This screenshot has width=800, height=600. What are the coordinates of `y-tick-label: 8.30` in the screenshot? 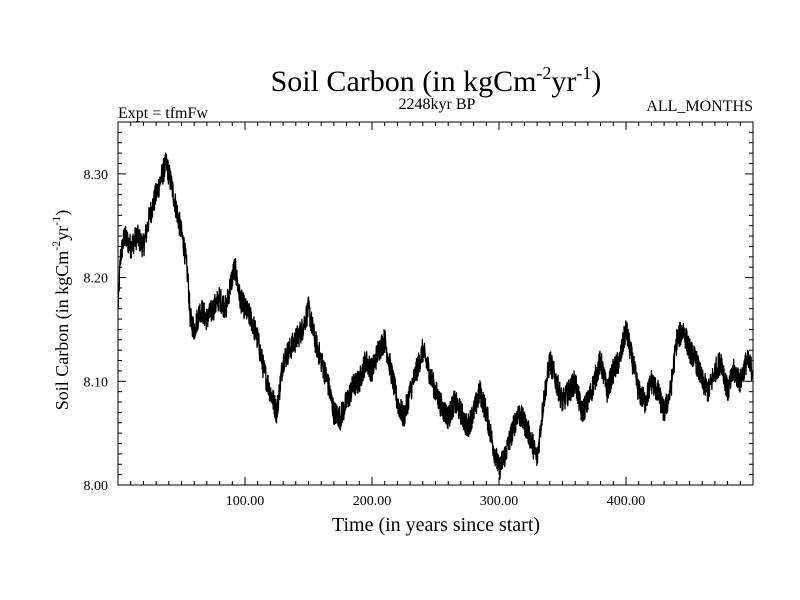 It's located at (96, 175).